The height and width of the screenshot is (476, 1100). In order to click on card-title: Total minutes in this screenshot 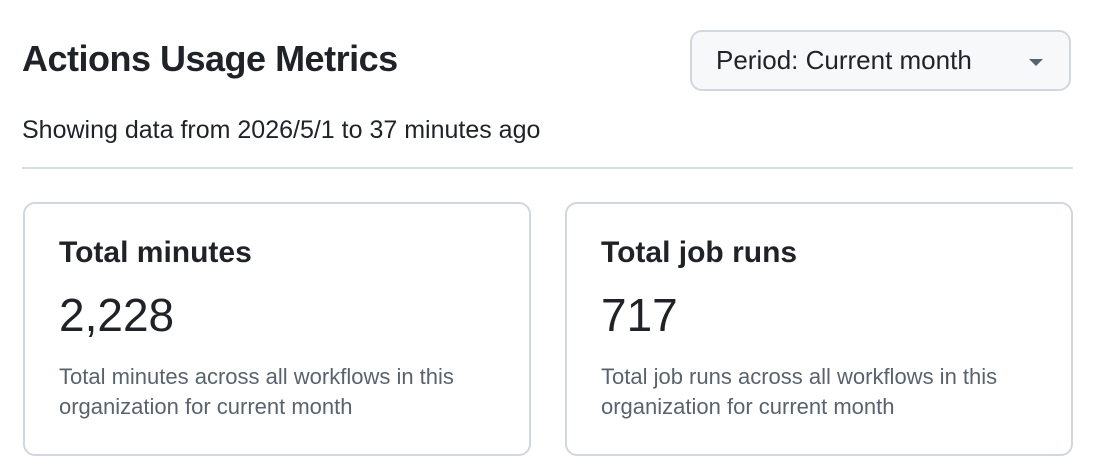, I will do `click(155, 252)`.